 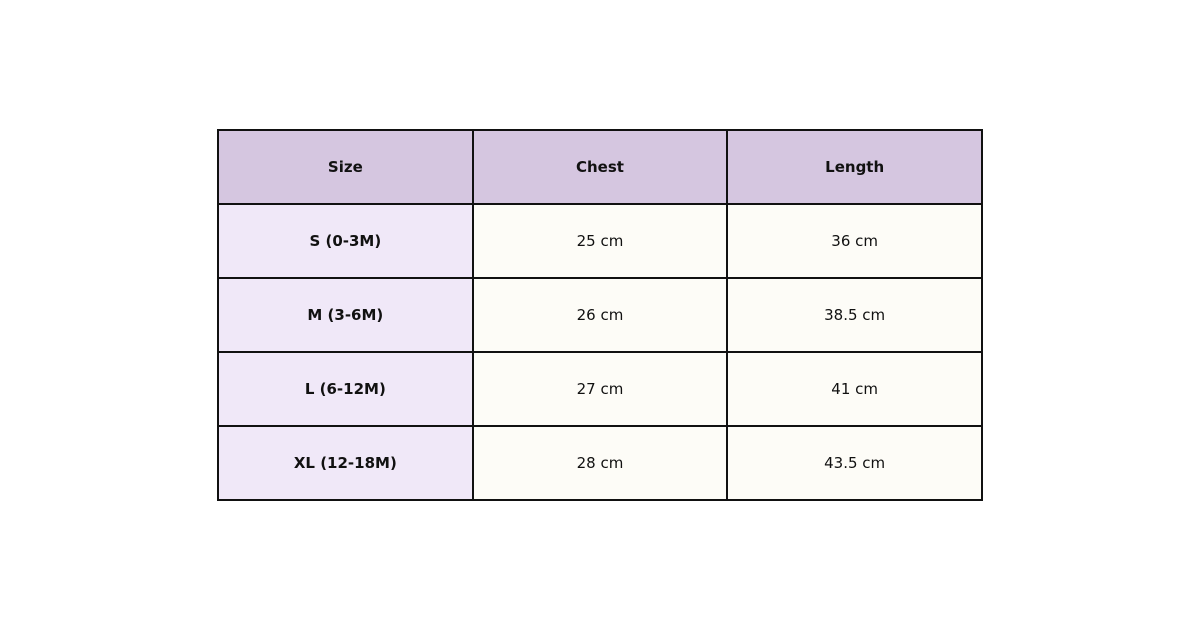 I want to click on size-cell: XL (12-18M), so click(x=345, y=463).